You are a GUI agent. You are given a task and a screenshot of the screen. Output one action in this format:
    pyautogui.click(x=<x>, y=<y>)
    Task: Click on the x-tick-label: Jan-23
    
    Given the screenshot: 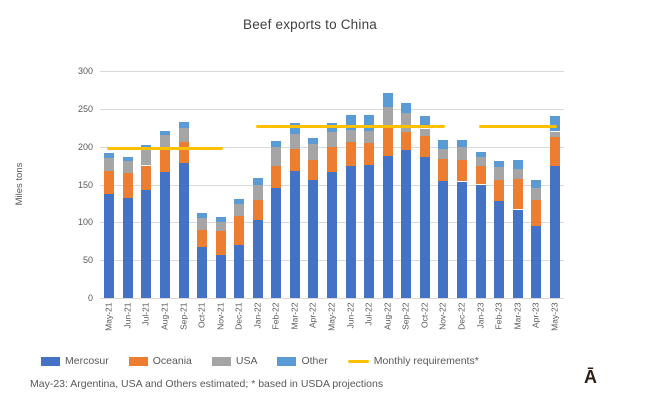 What is the action you would take?
    pyautogui.click(x=480, y=315)
    